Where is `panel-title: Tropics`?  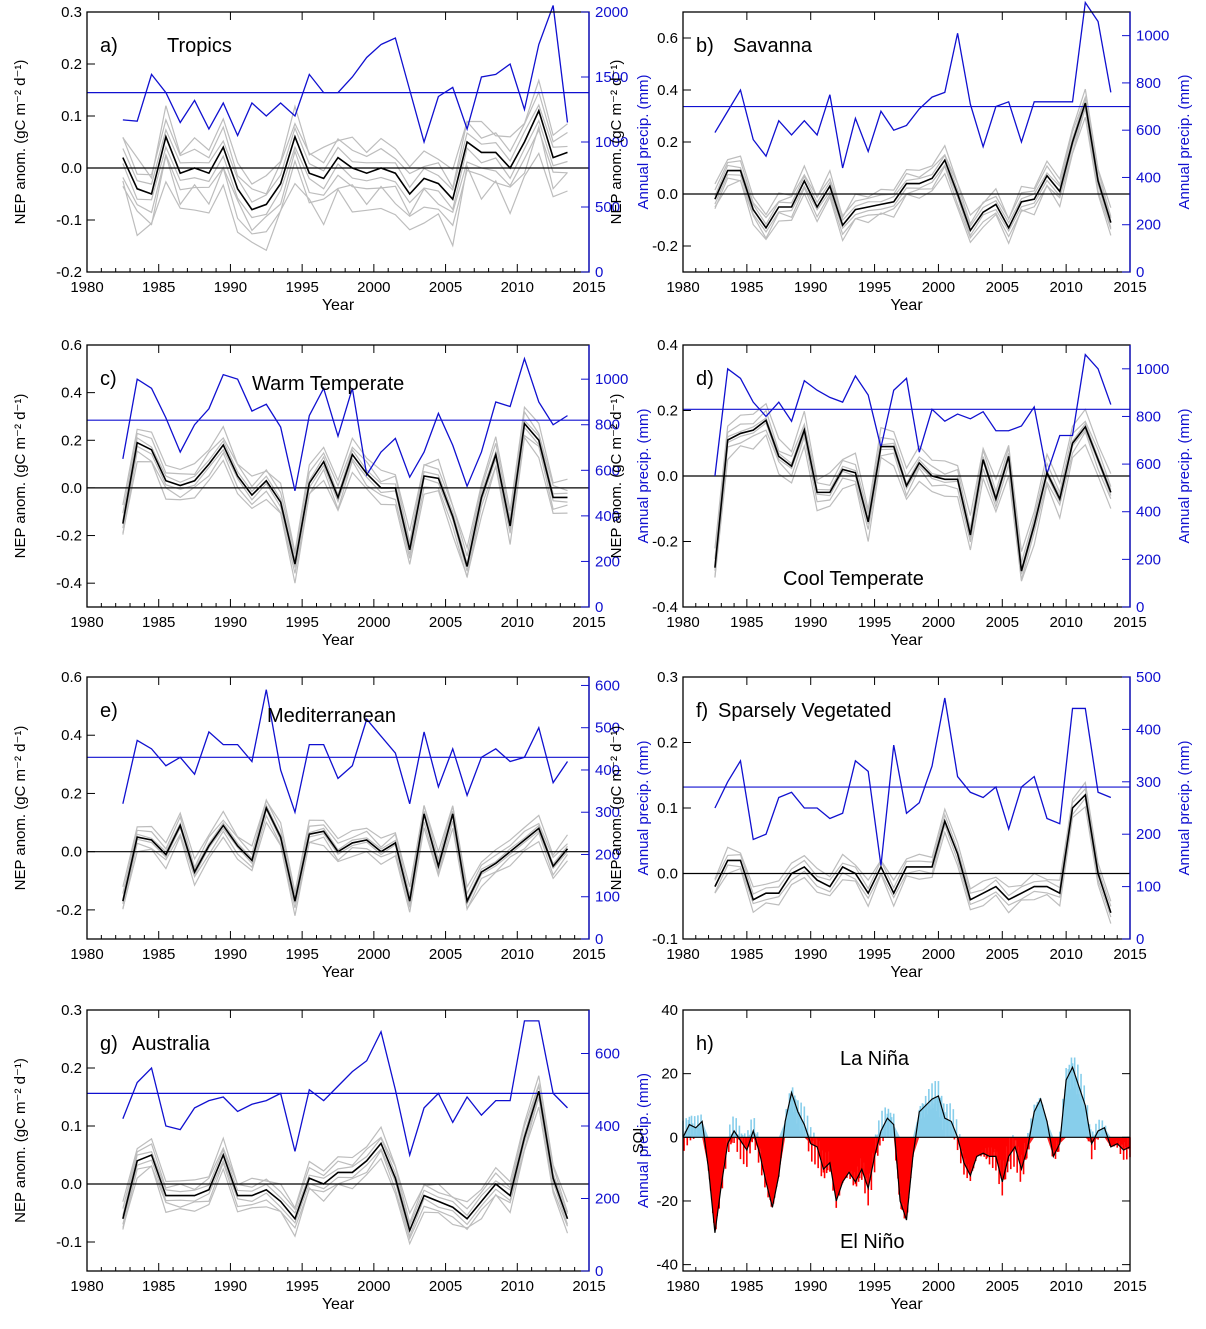 panel-title: Tropics is located at coordinates (199, 46).